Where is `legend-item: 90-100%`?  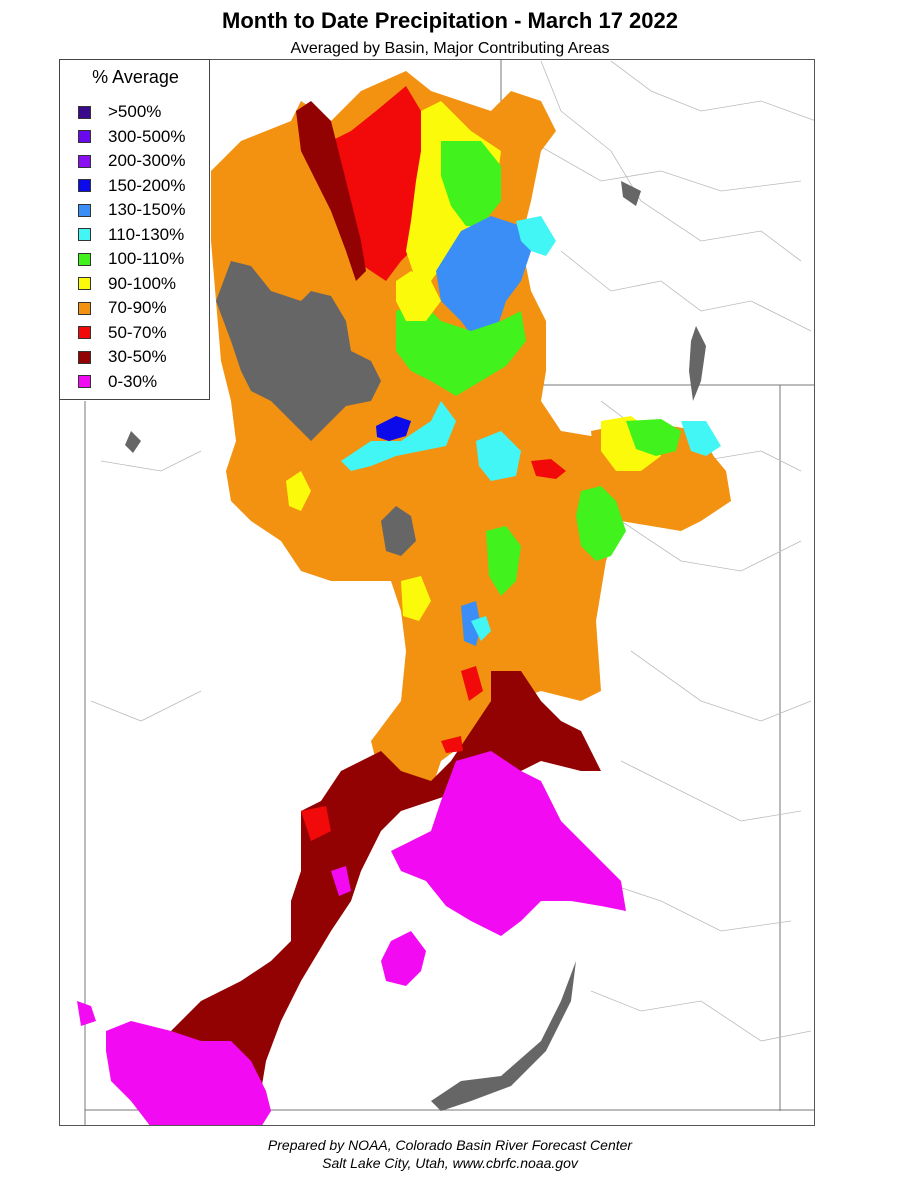
legend-item: 90-100% is located at coordinates (127, 284).